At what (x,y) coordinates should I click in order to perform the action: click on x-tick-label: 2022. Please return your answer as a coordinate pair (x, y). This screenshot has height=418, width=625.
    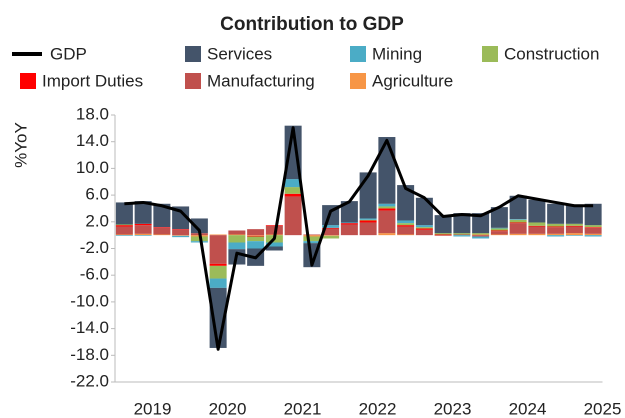
    Looking at the image, I should click on (378, 408).